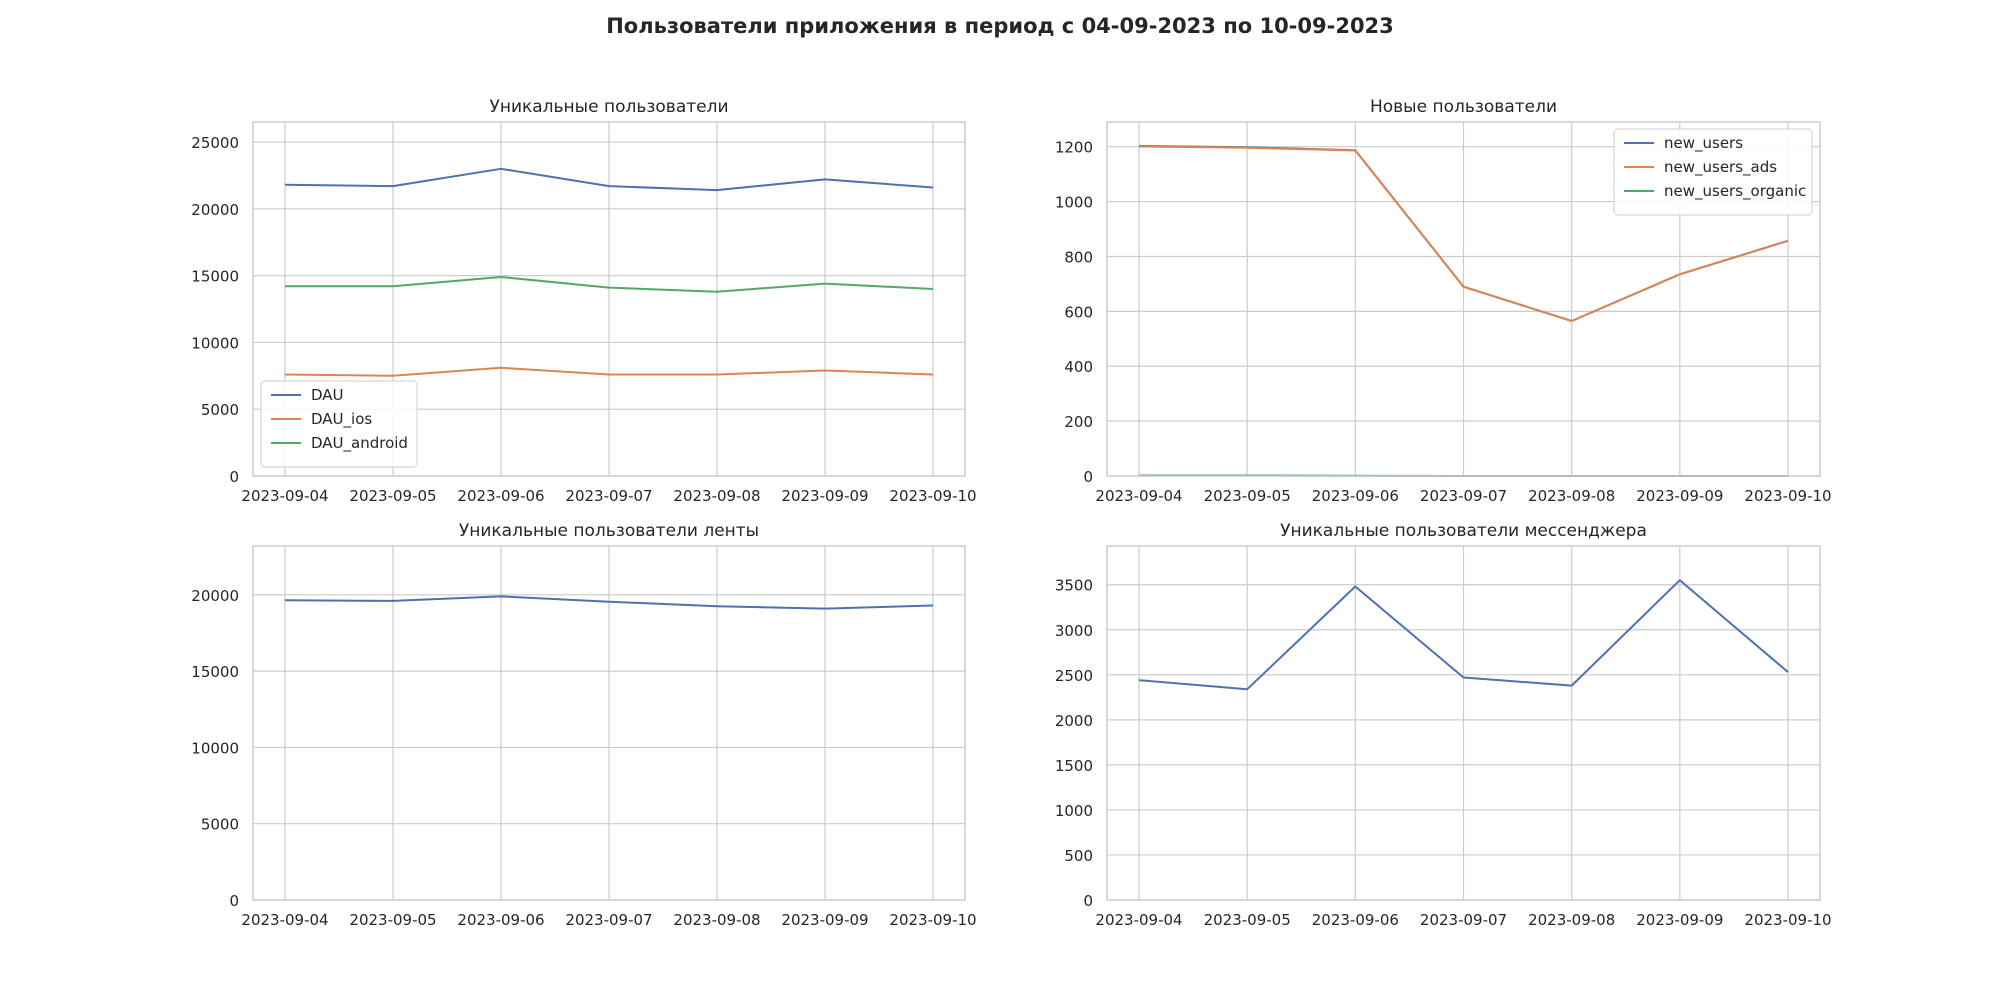 This screenshot has width=2000, height=1000. I want to click on chart-title: Уникальные пользователи, so click(608, 107).